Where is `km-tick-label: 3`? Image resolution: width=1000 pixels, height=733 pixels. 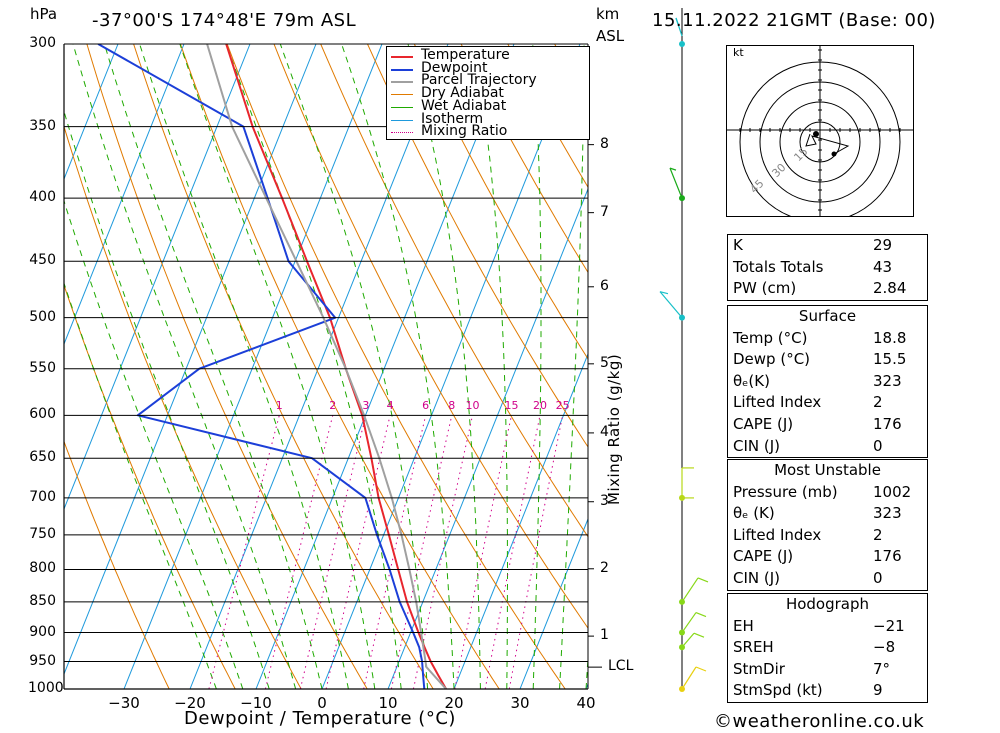 km-tick-label: 3 is located at coordinates (604, 500).